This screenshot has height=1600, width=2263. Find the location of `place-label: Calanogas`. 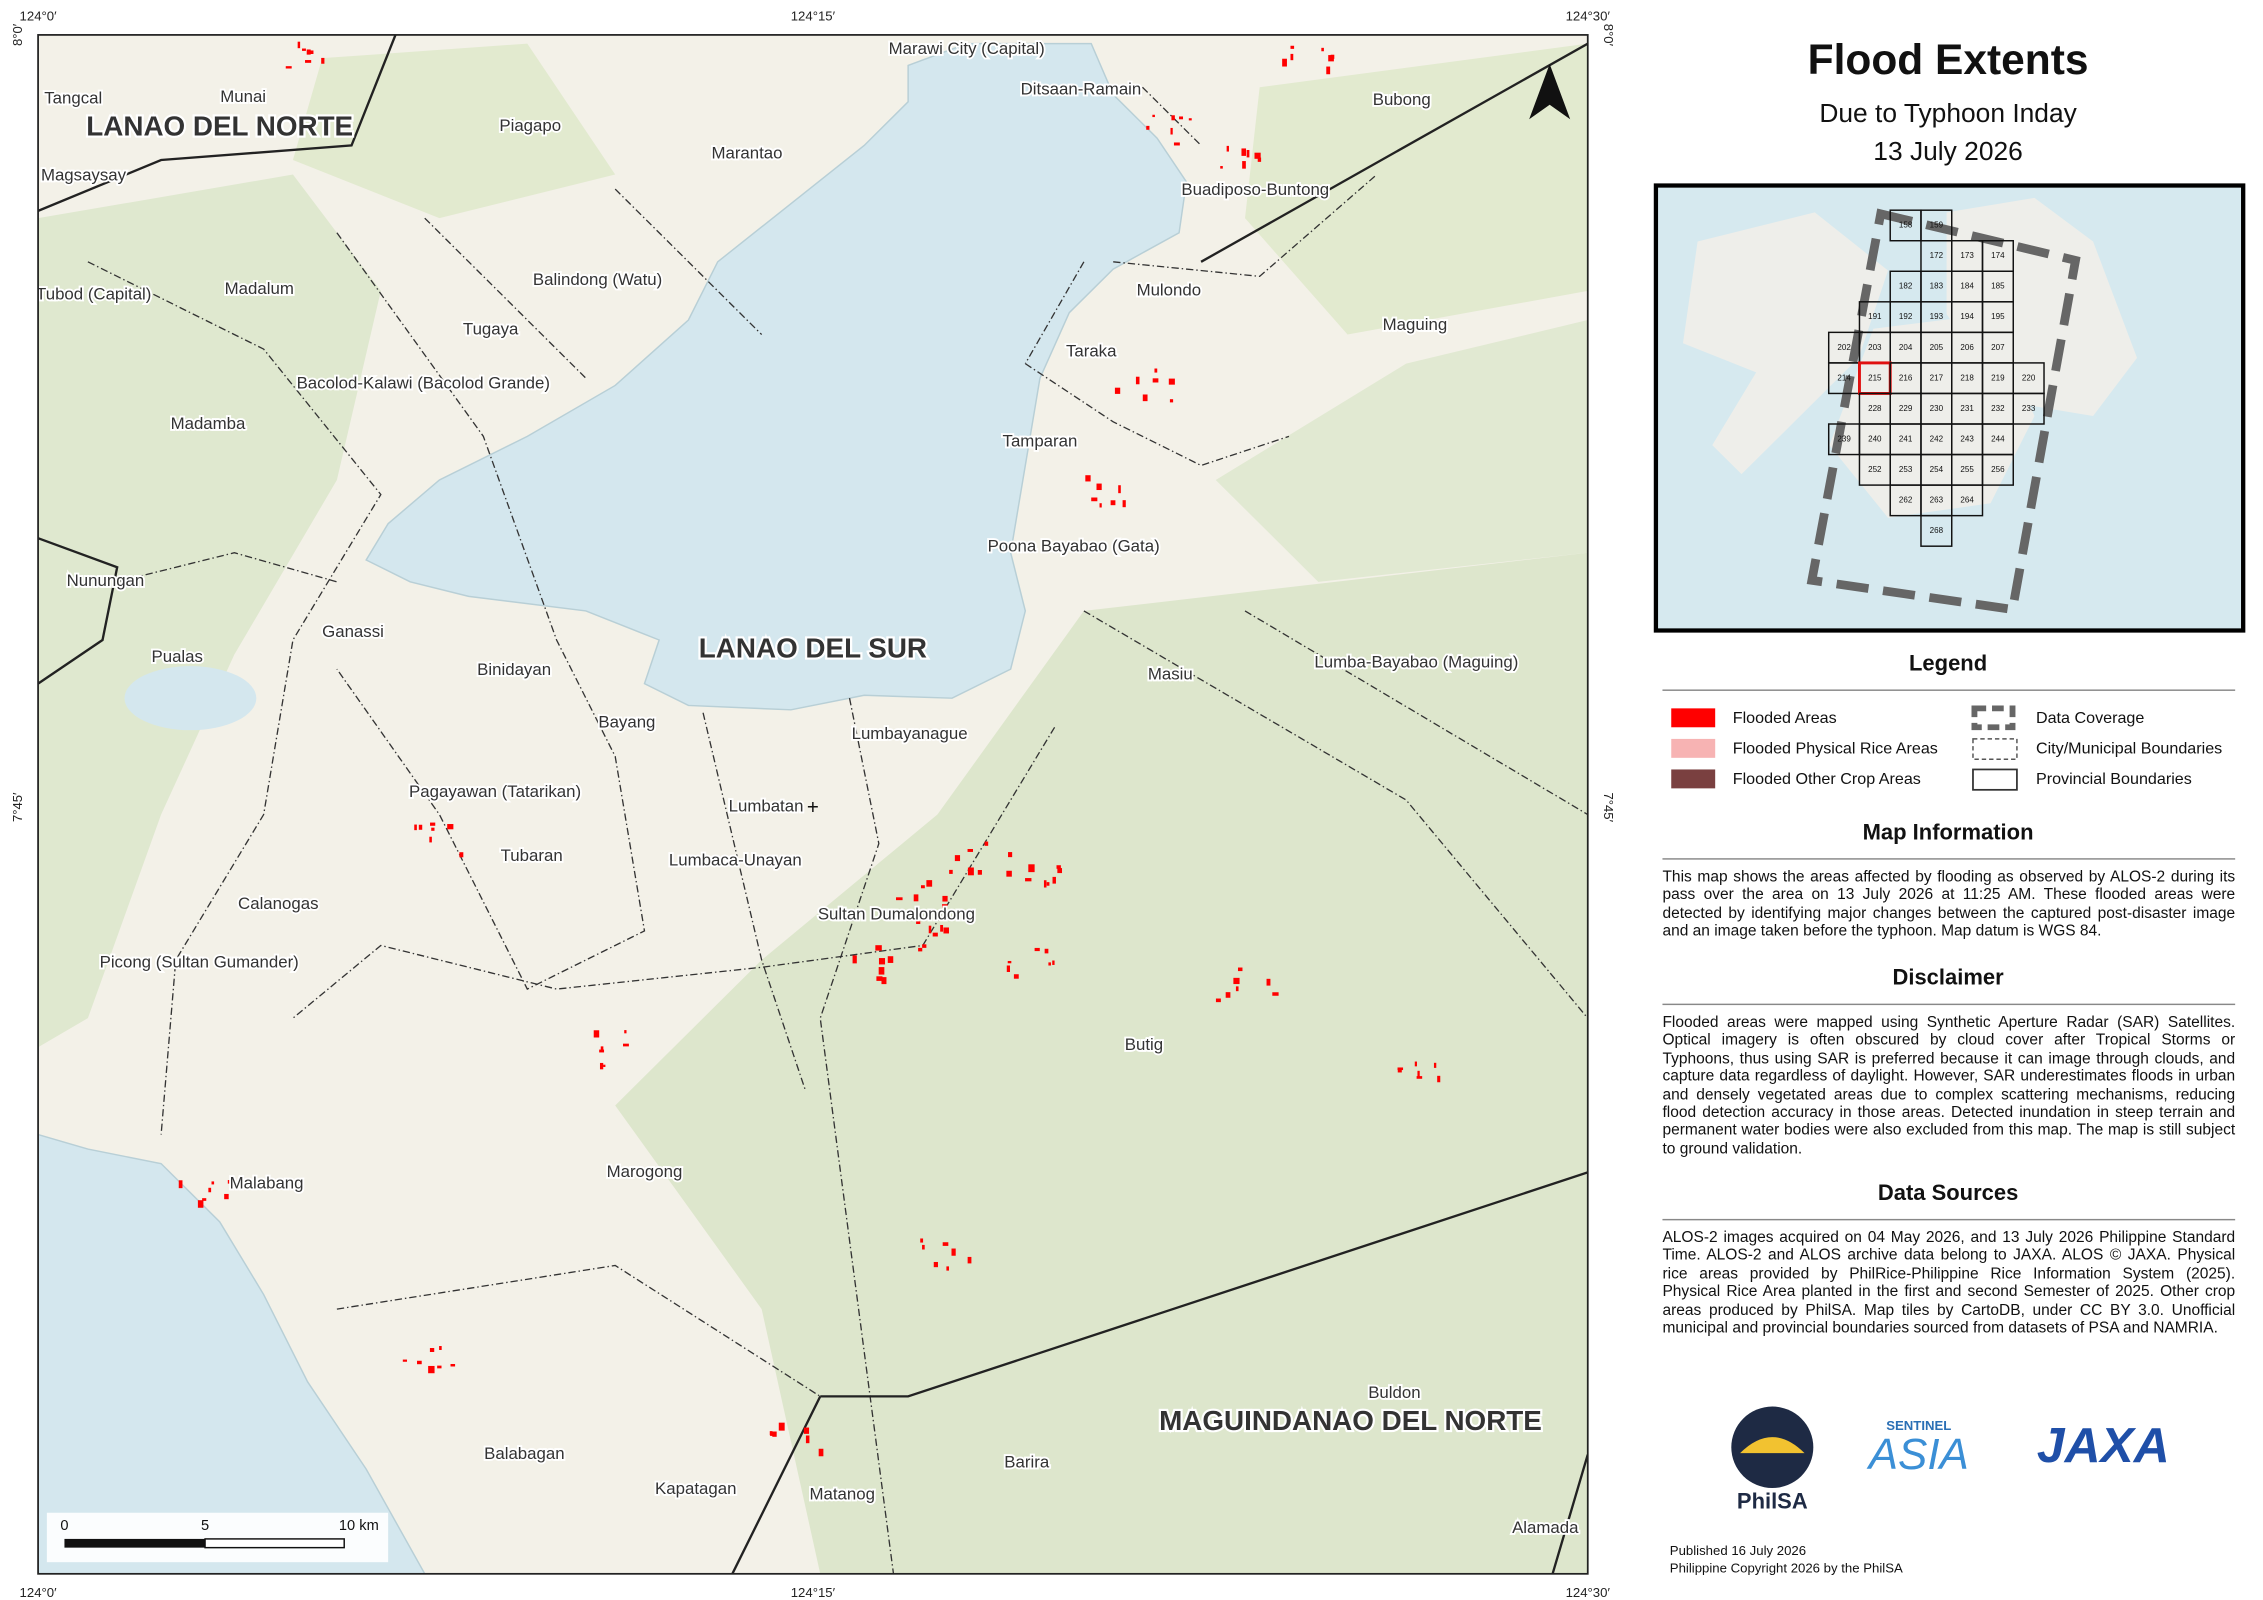

place-label: Calanogas is located at coordinates (278, 903).